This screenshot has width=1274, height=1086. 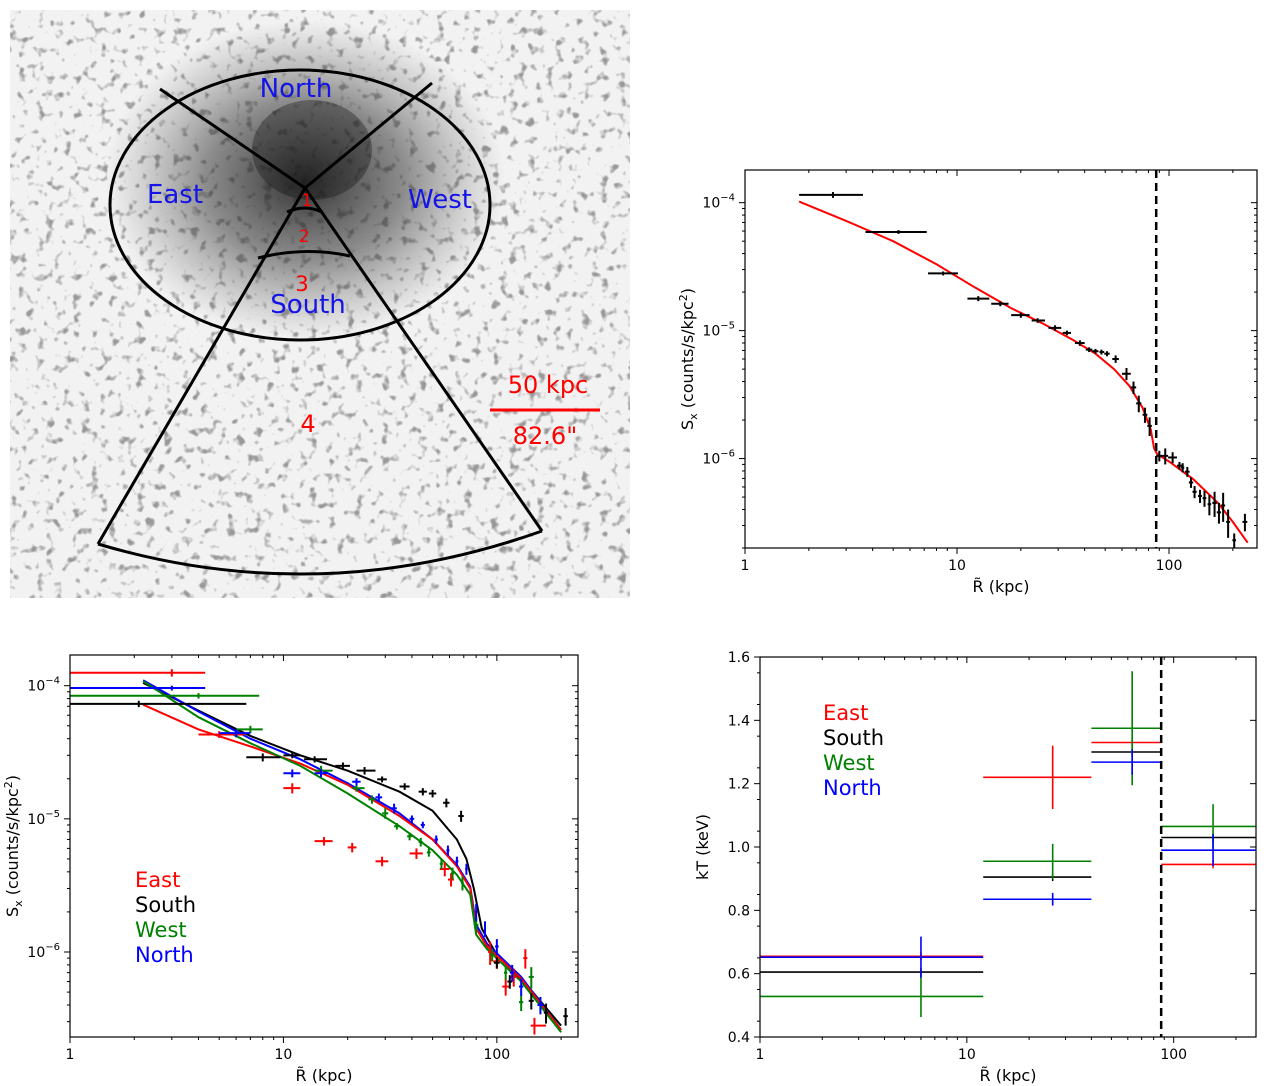 I want to click on y-tick-label: 1.0, so click(x=739, y=848).